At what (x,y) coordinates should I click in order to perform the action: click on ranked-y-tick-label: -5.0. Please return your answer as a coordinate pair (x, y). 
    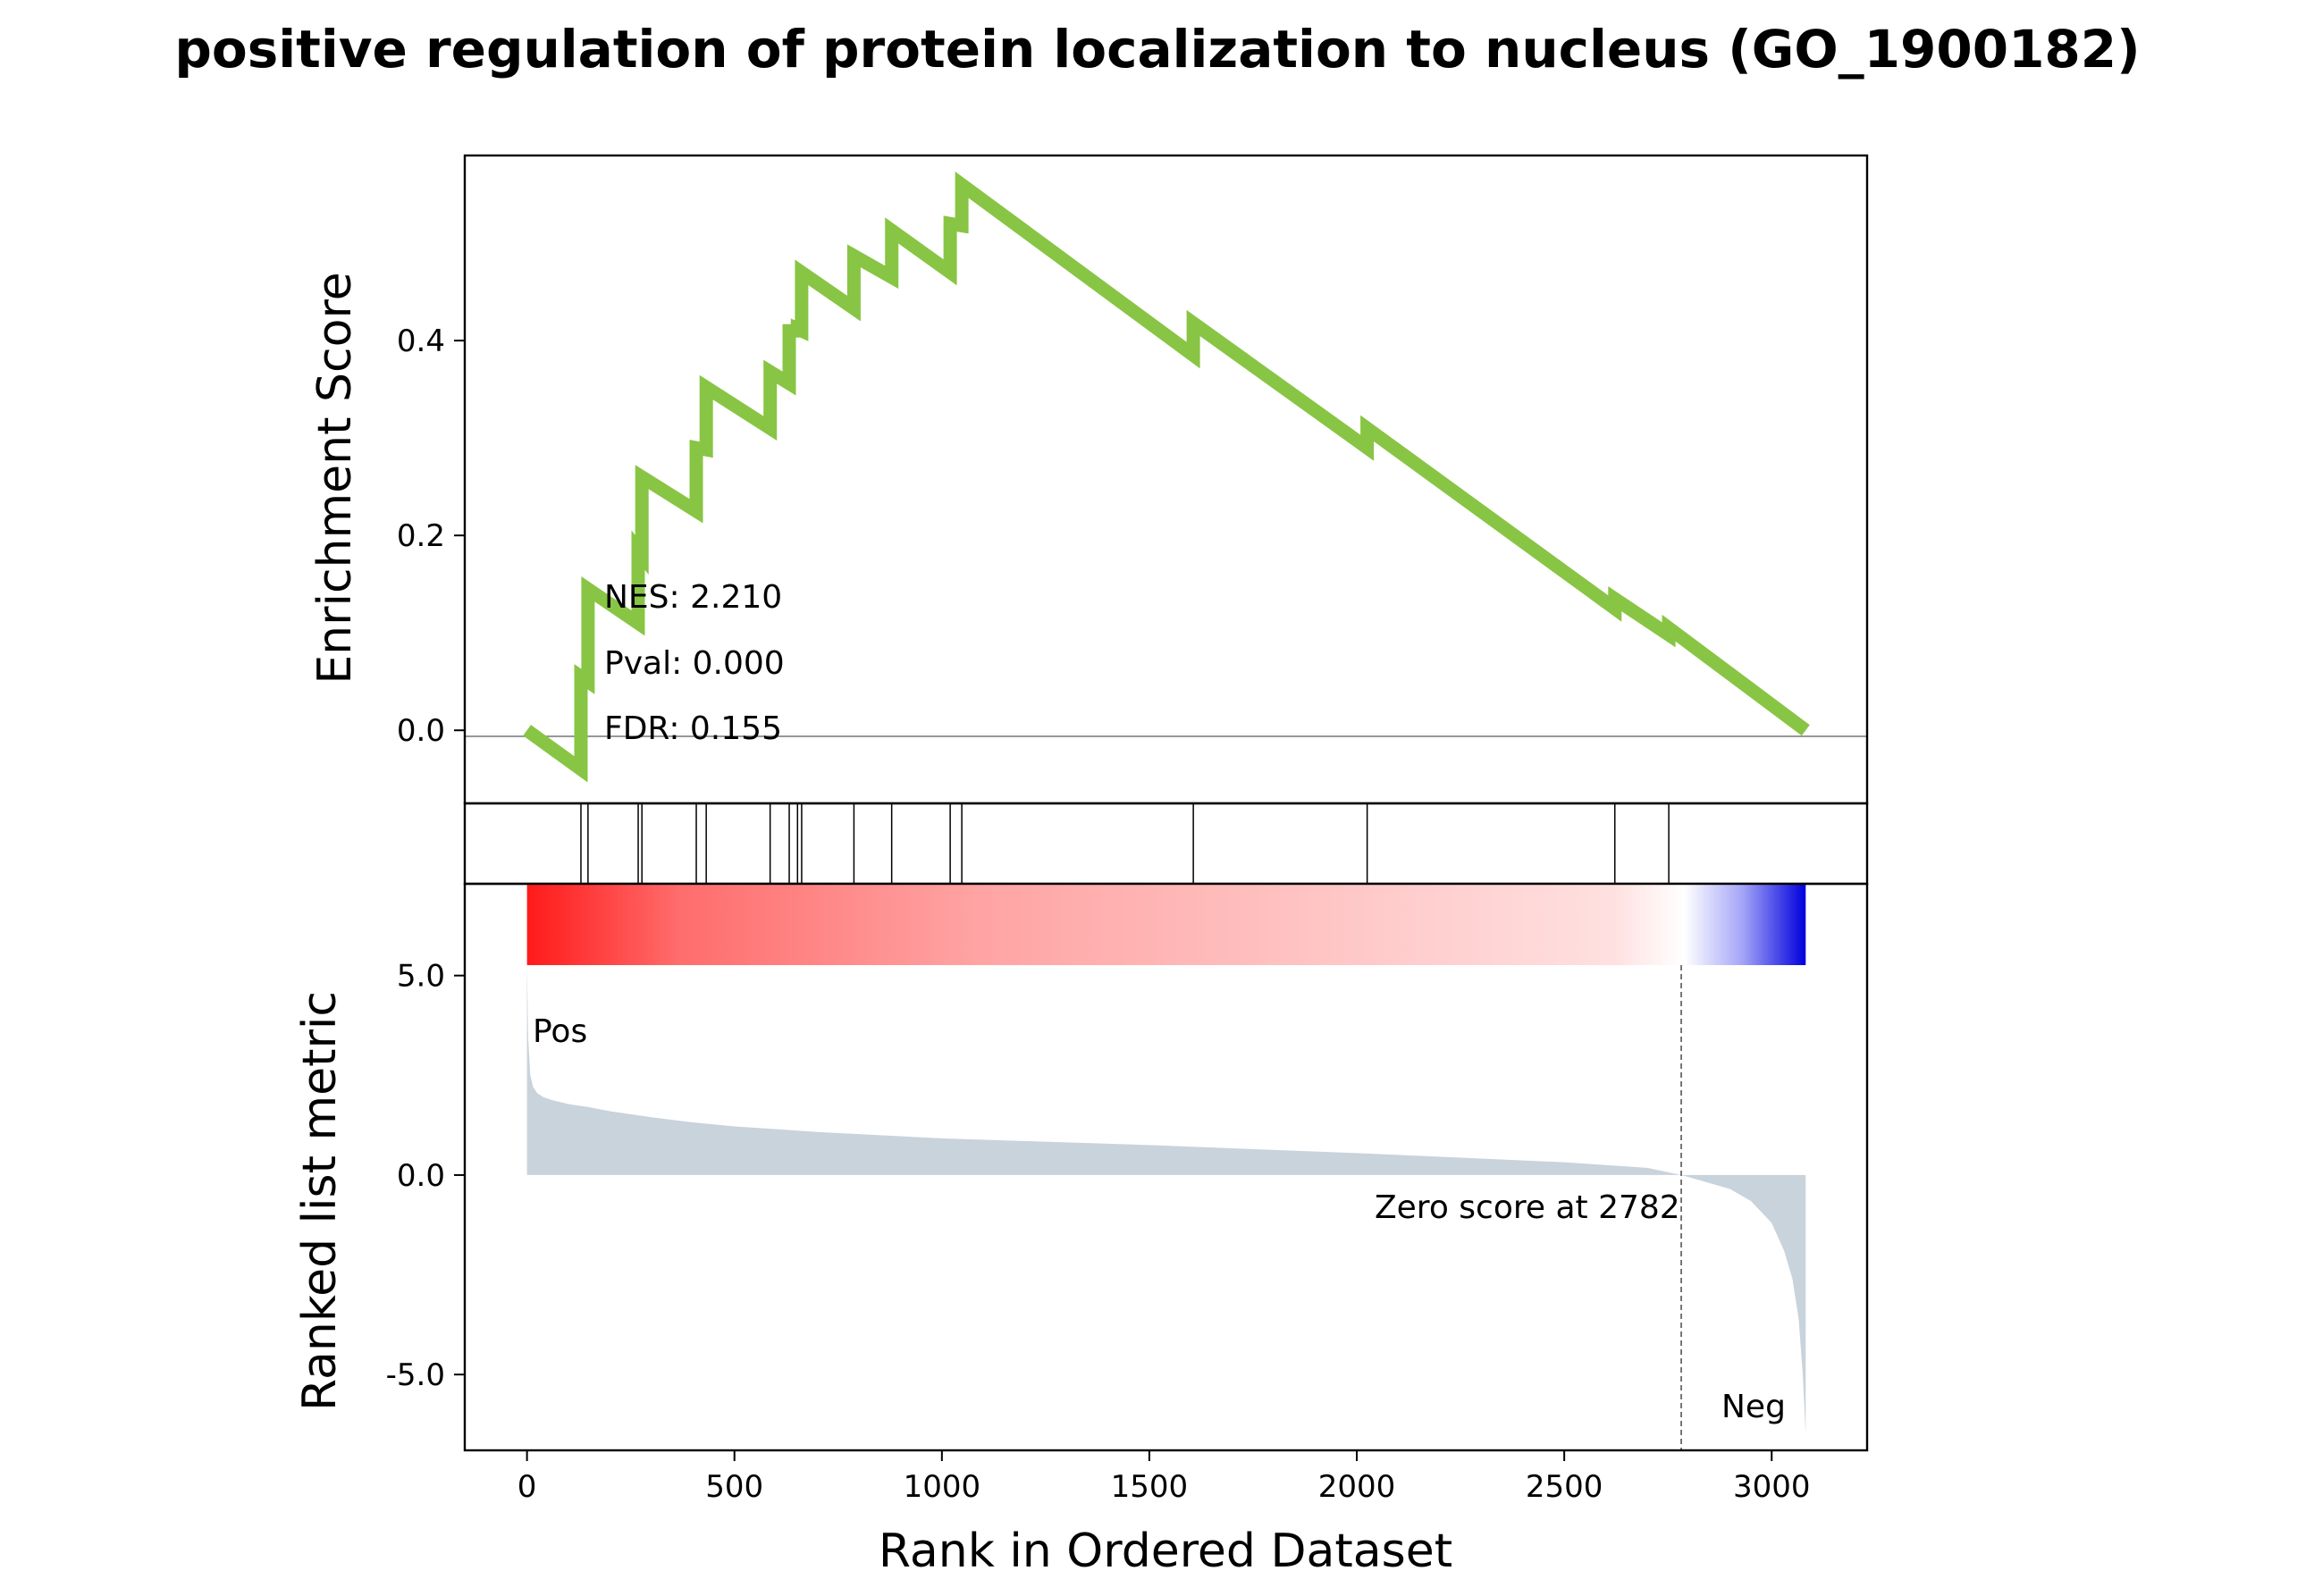
    Looking at the image, I should click on (416, 1375).